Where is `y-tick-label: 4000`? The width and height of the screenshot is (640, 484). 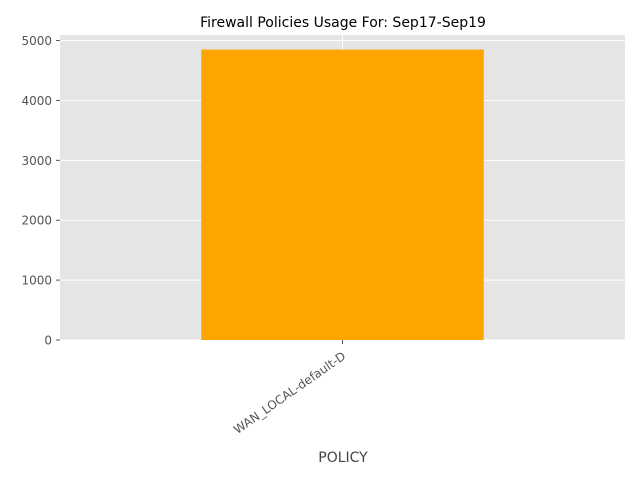
y-tick-label: 4000 is located at coordinates (36, 101).